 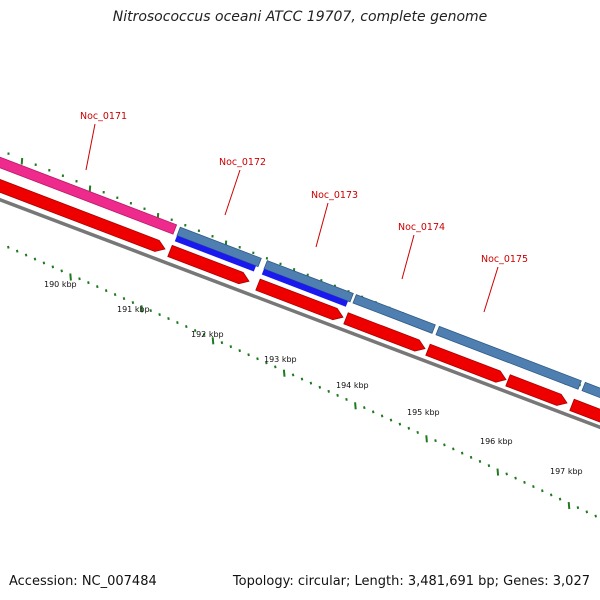 I want to click on gene-label: Noc_0174, so click(x=421, y=227).